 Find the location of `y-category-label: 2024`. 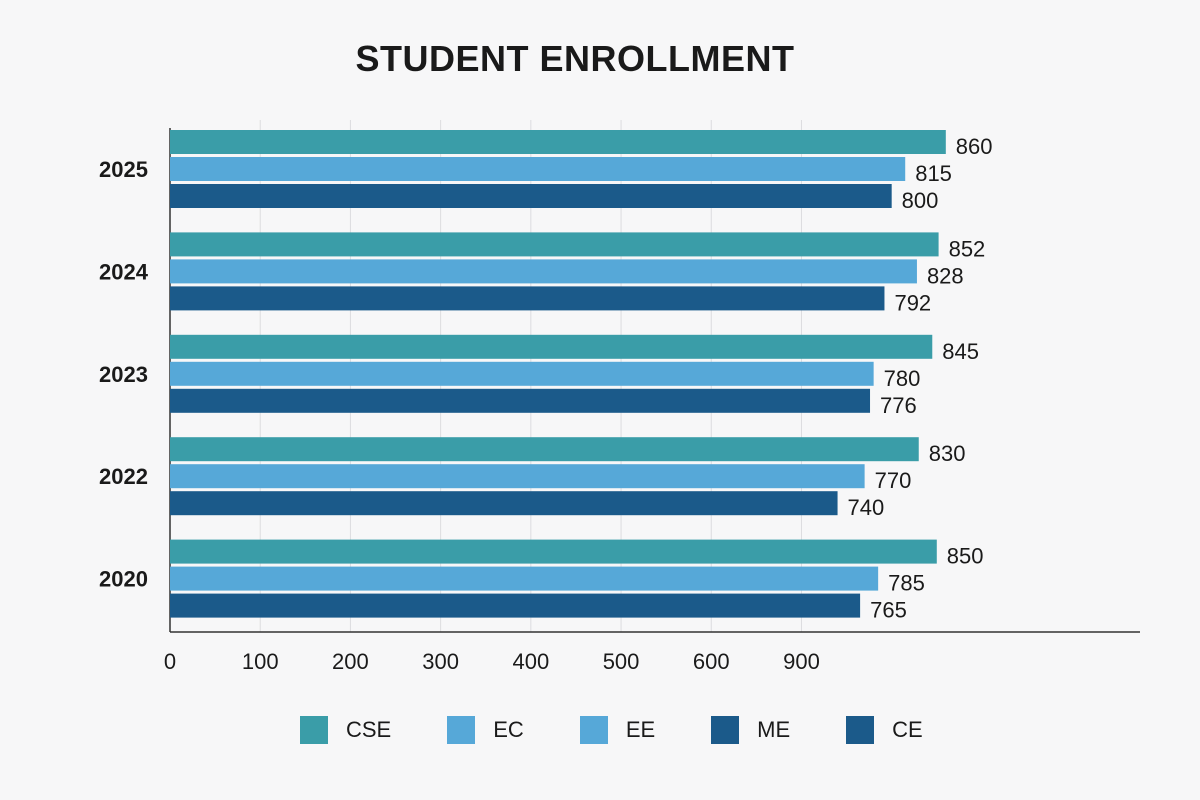

y-category-label: 2024 is located at coordinates (124, 271).